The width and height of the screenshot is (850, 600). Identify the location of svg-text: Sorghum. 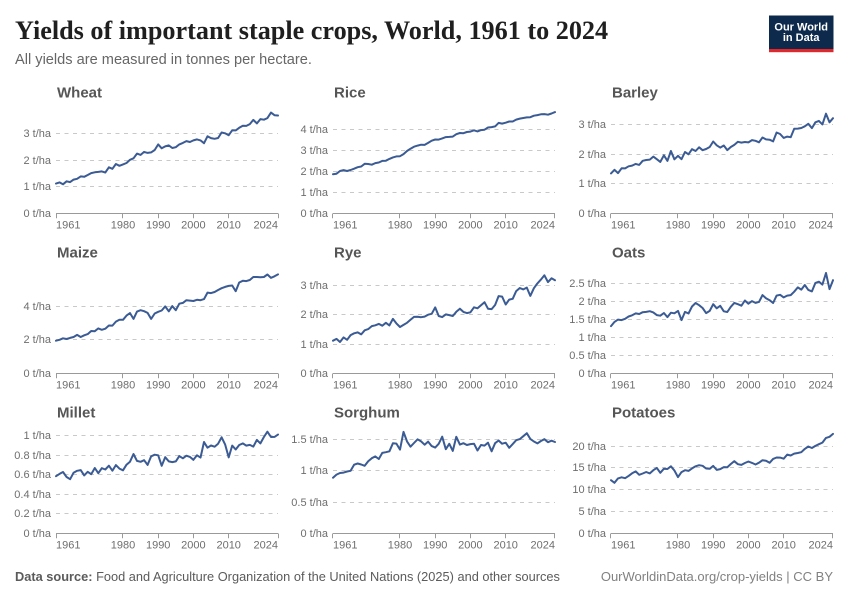
(367, 413).